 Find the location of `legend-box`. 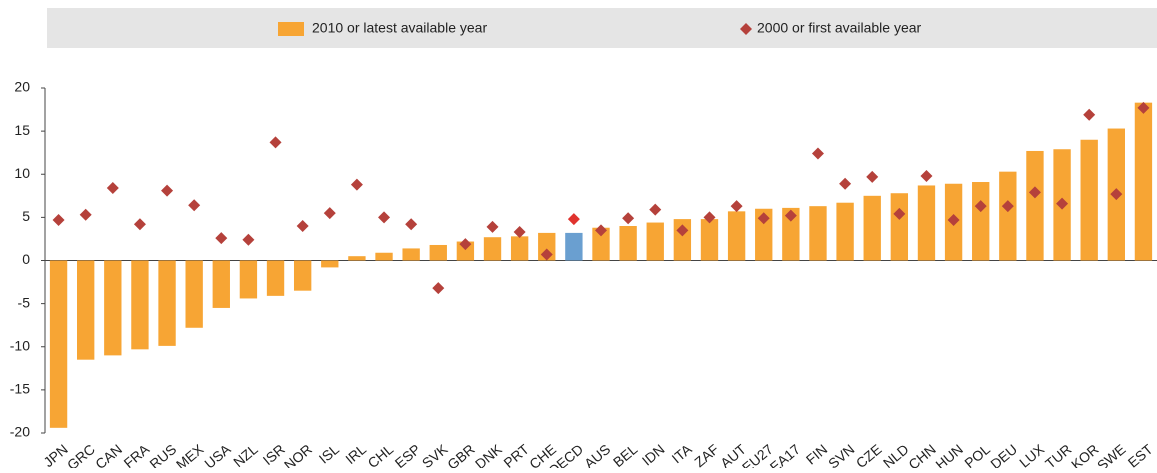

legend-box is located at coordinates (602, 28).